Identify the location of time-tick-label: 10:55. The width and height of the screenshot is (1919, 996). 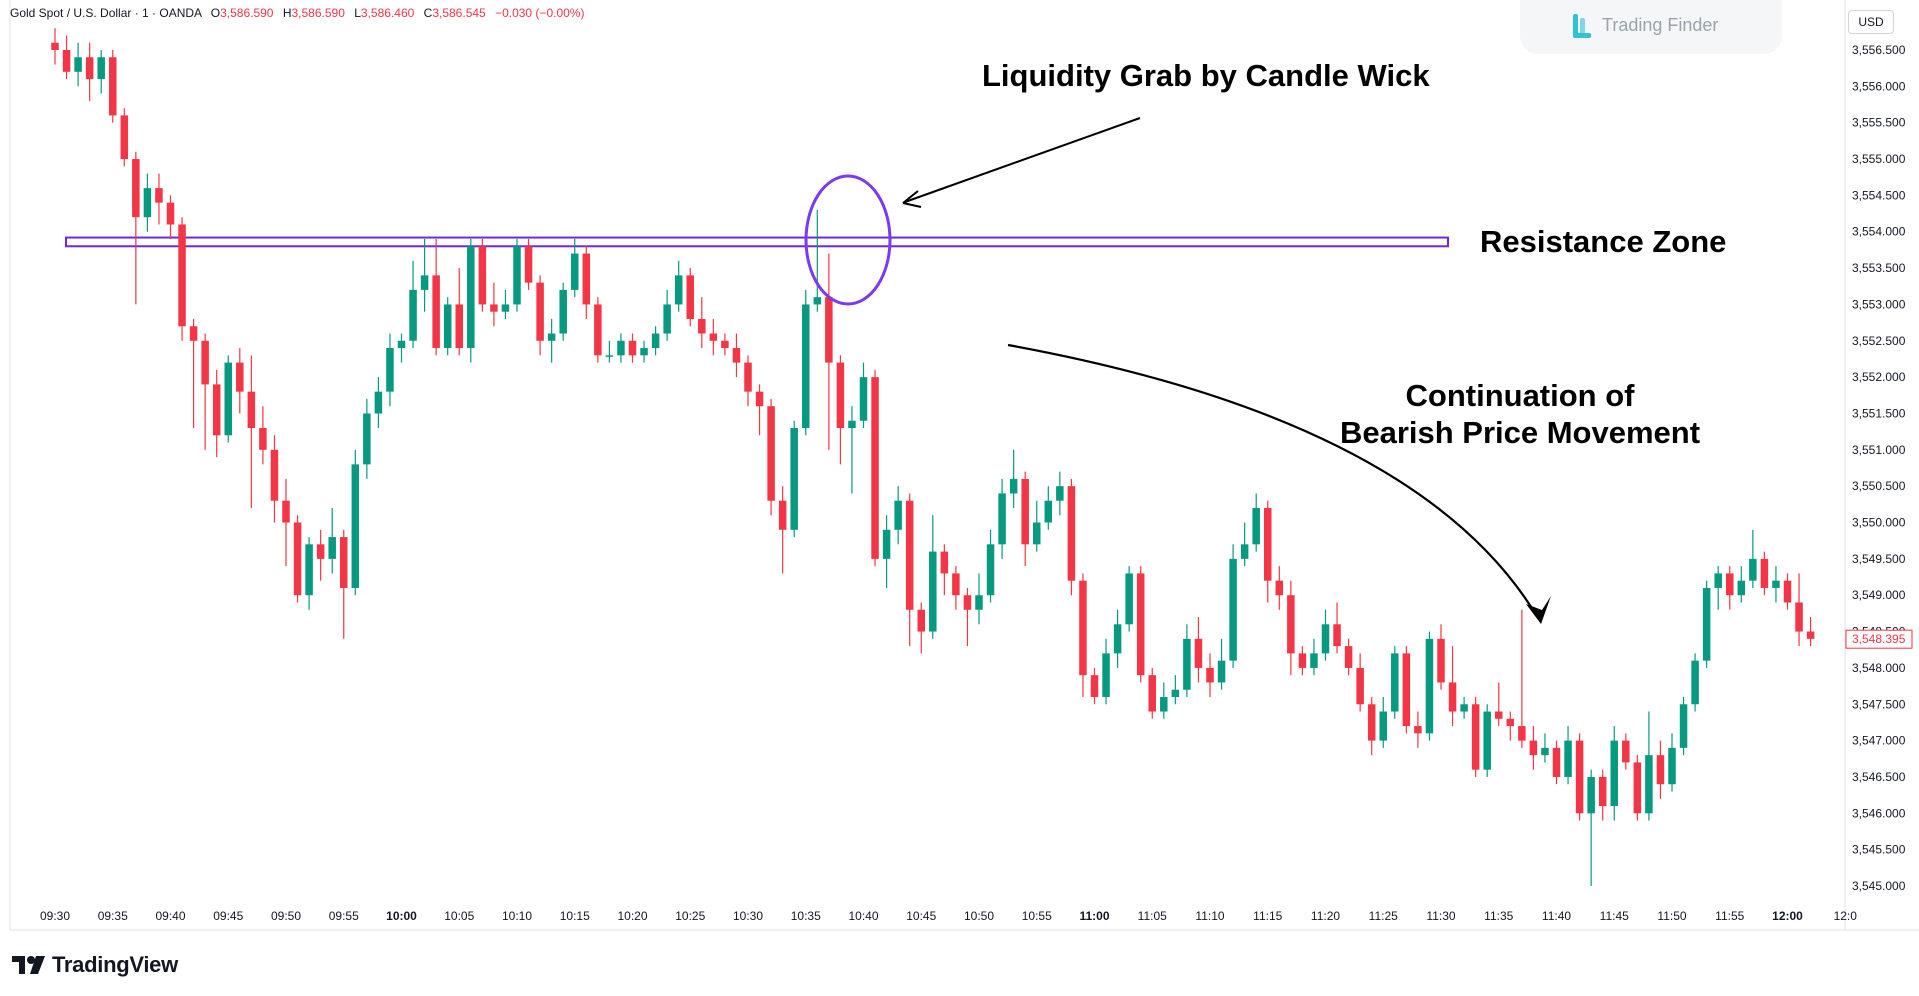
(1037, 916).